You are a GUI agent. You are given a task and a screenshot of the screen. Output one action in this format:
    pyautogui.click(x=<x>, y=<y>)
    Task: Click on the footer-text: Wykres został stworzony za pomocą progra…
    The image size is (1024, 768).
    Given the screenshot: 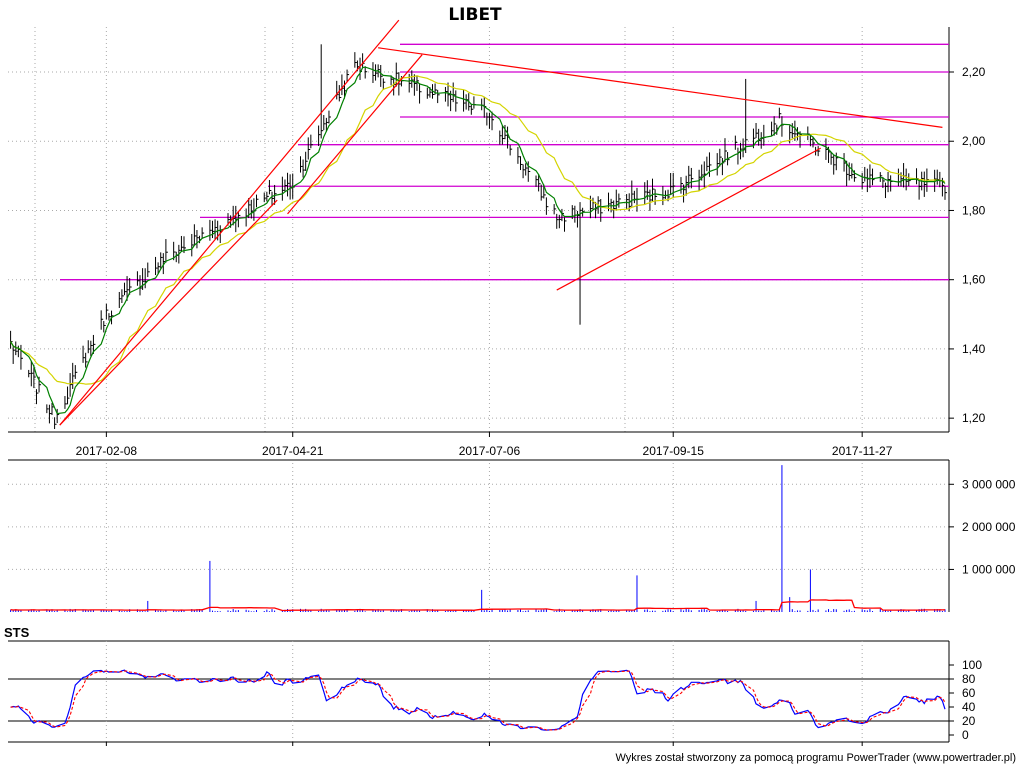 What is the action you would take?
    pyautogui.click(x=815, y=758)
    